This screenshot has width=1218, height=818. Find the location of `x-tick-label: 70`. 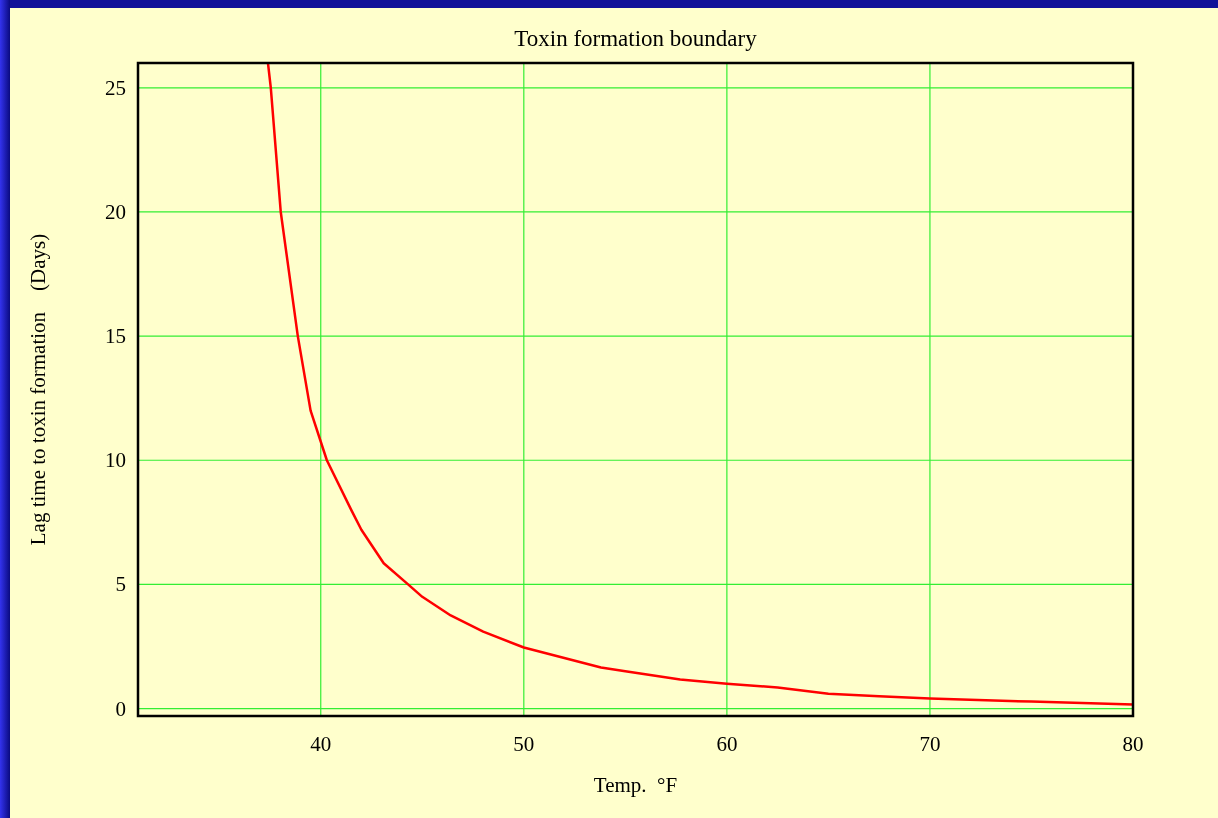

x-tick-label: 70 is located at coordinates (930, 744).